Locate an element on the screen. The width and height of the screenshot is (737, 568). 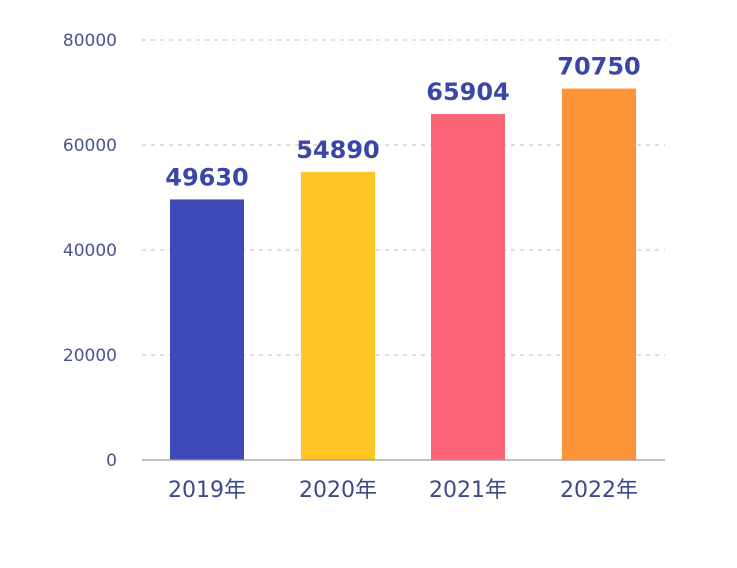
y-tick-label: 40000 is located at coordinates (90, 251).